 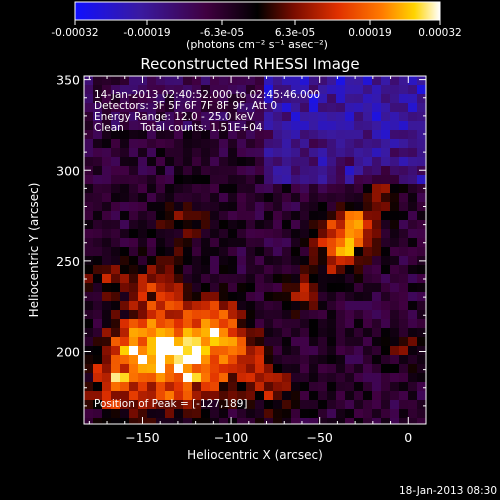 What do you see at coordinates (257, 22) in the screenshot?
I see `colorbar-ticks` at bounding box center [257, 22].